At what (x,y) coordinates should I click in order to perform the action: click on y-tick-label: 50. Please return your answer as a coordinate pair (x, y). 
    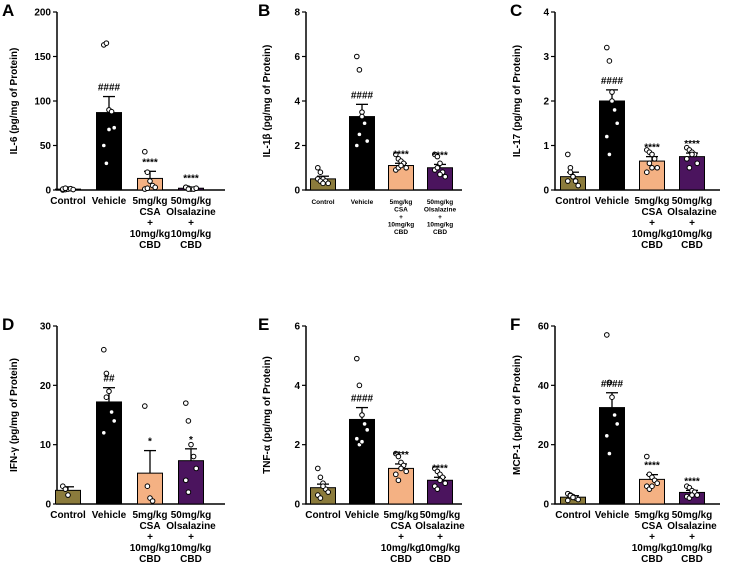
    Looking at the image, I should click on (46, 146).